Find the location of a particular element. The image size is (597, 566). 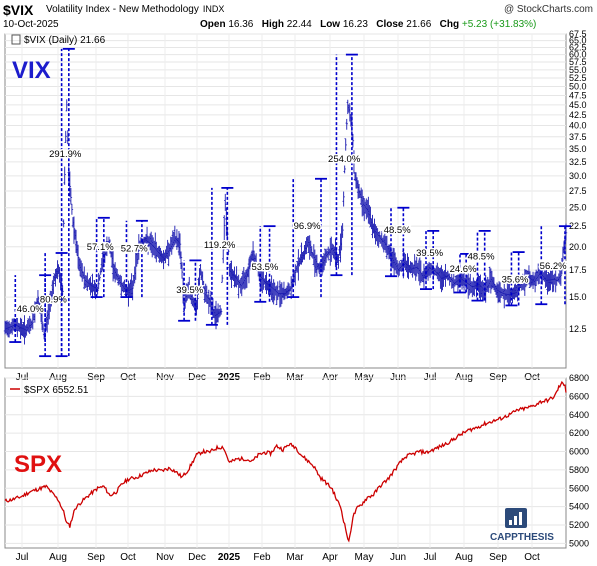

vix-tick-label: 37.5 is located at coordinates (578, 137).